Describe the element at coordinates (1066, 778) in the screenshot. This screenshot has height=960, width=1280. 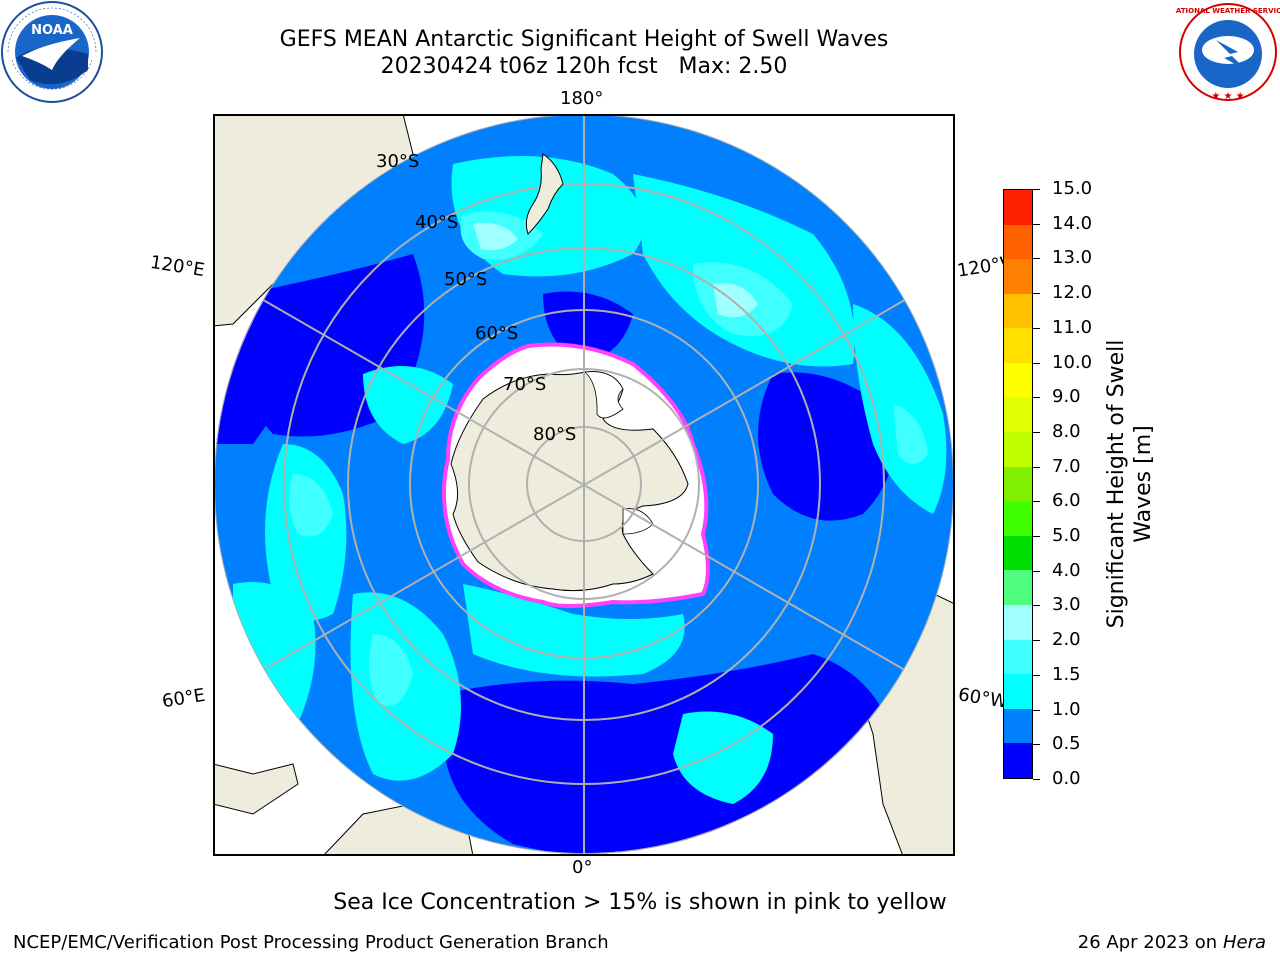
I see `colorbar-tick-label: 0.0` at that location.